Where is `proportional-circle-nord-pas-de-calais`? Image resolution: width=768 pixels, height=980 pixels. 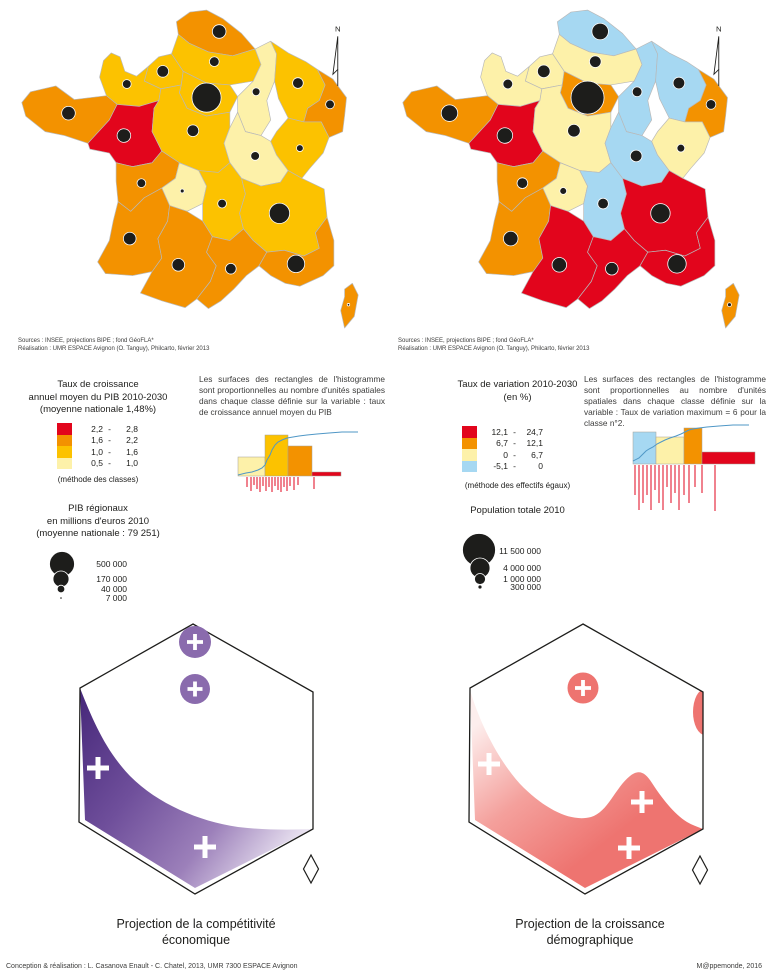
proportional-circle-nord-pas-de-calais is located at coordinates (219, 31).